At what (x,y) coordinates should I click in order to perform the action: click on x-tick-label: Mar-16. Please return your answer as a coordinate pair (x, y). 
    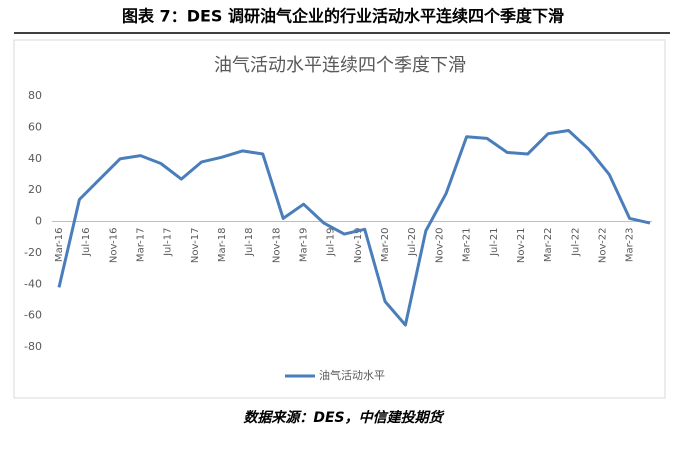
    Looking at the image, I should click on (59, 245).